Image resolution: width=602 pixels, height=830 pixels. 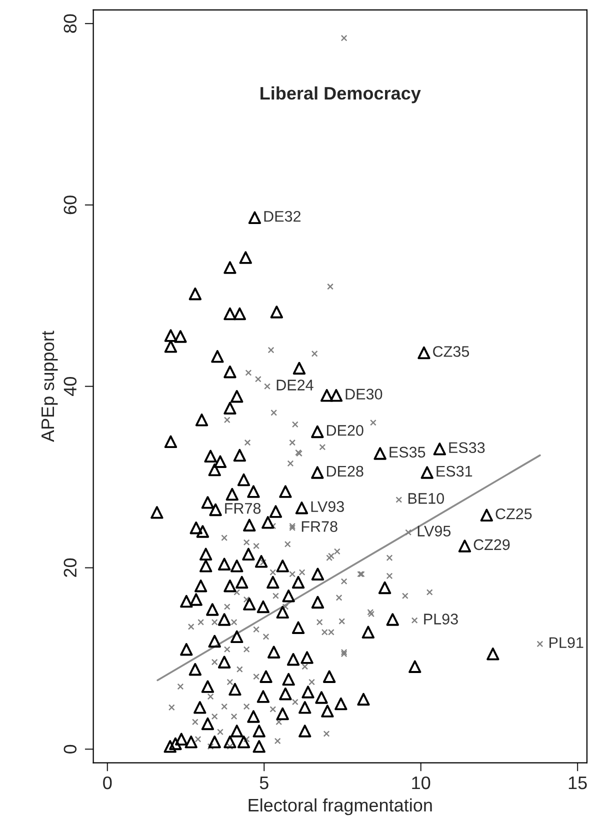 What do you see at coordinates (282, 216) in the screenshot?
I see `annotation: DE32` at bounding box center [282, 216].